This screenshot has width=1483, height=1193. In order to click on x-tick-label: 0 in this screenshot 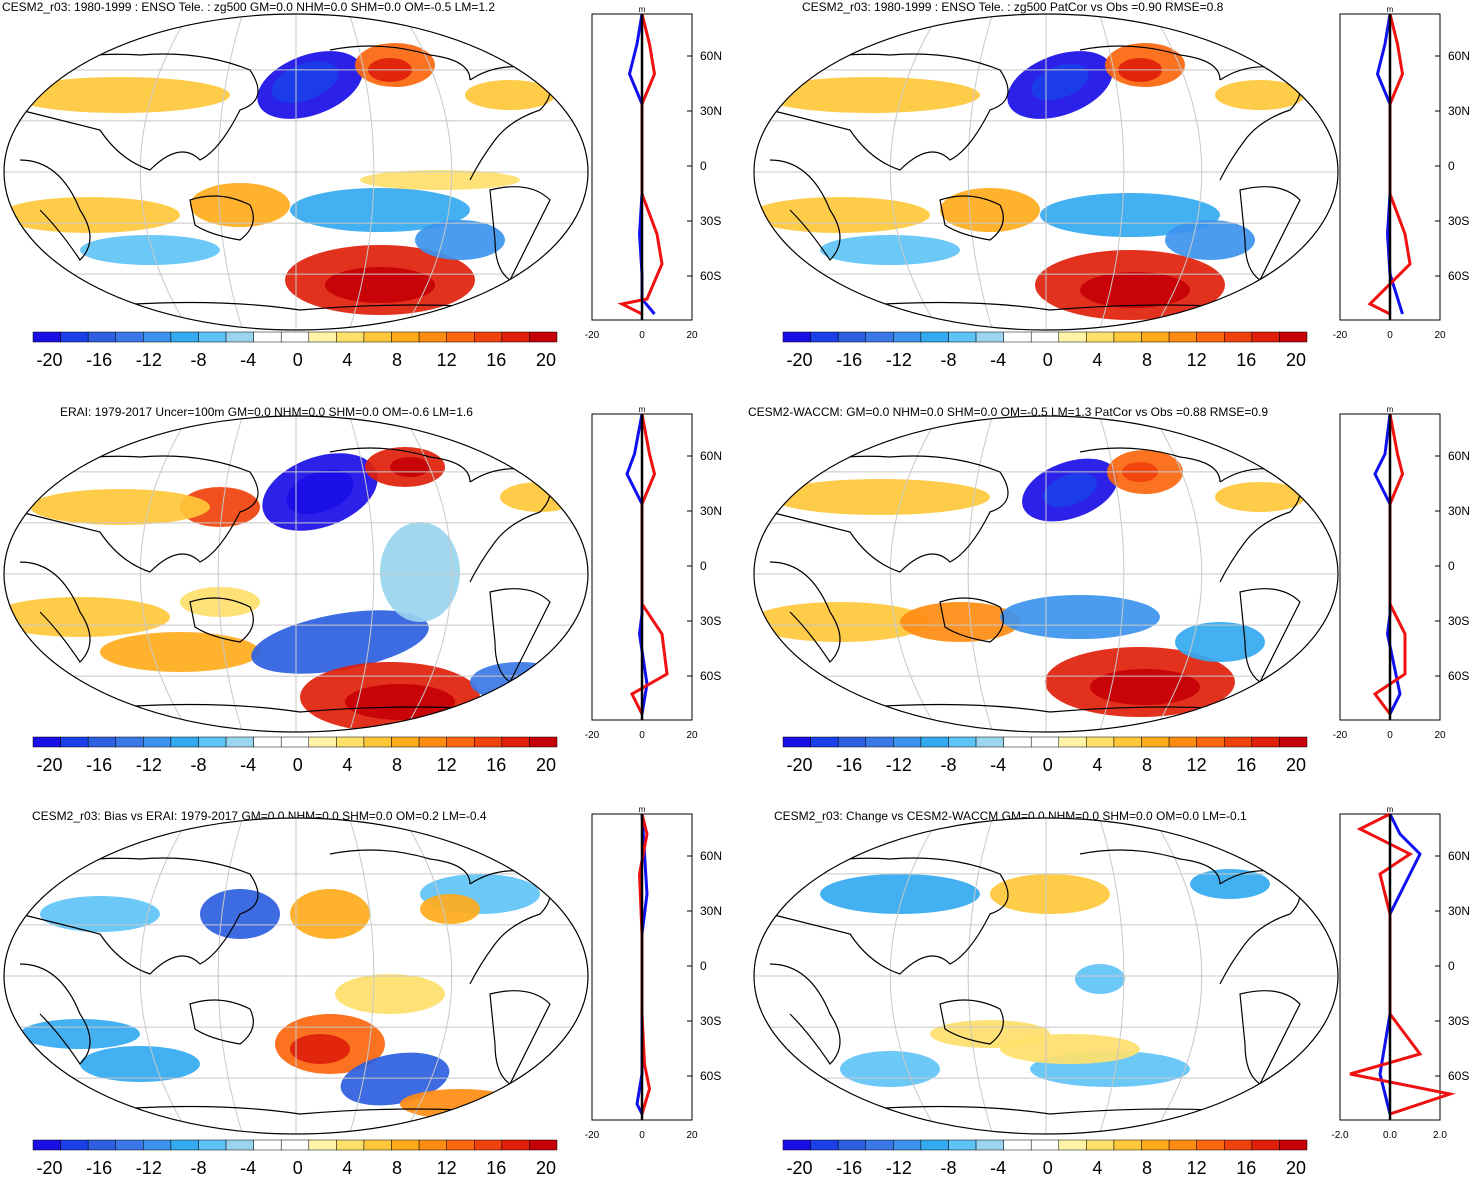, I will do `click(642, 1135)`.